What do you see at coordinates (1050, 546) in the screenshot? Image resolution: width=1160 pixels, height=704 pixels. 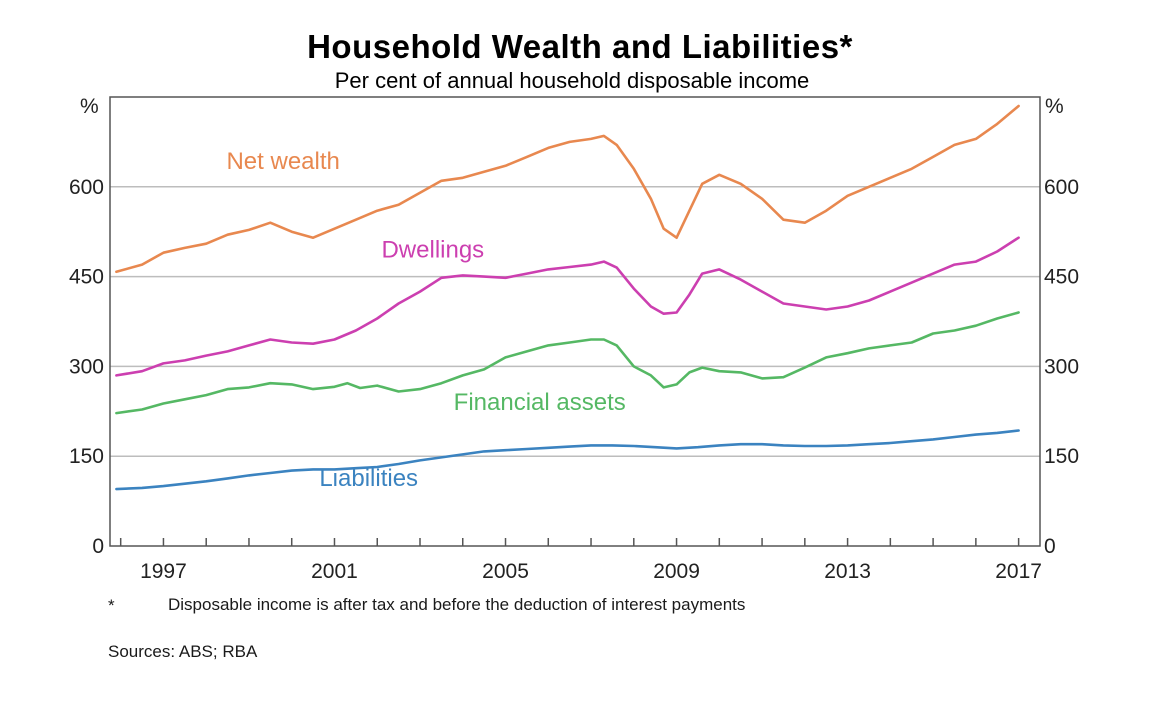 I see `y-tick-right-0: 0` at bounding box center [1050, 546].